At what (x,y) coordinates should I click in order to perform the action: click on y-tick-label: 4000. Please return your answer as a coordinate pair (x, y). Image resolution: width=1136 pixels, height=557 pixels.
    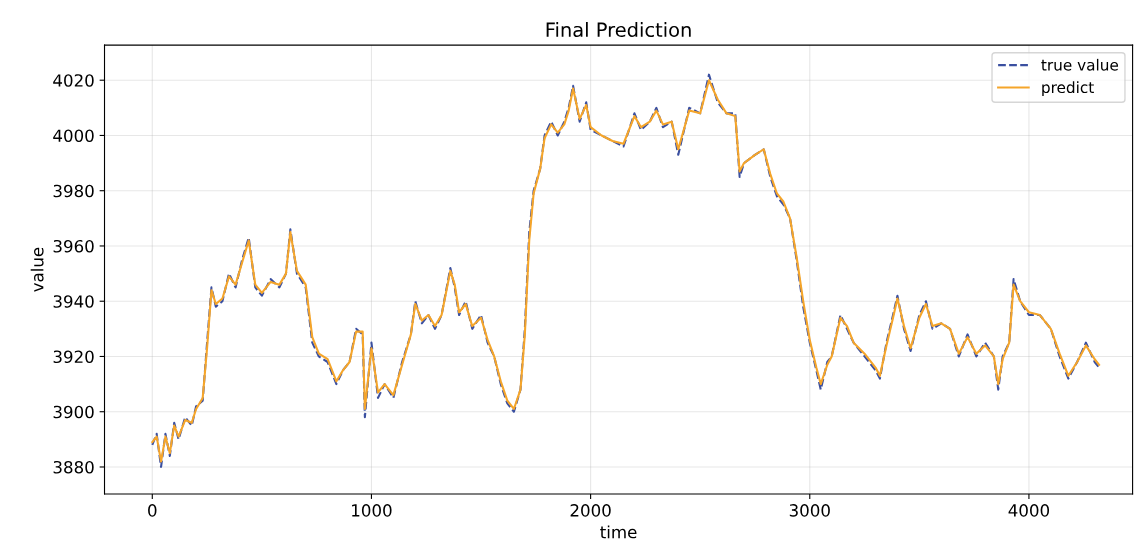
    Looking at the image, I should click on (73, 136).